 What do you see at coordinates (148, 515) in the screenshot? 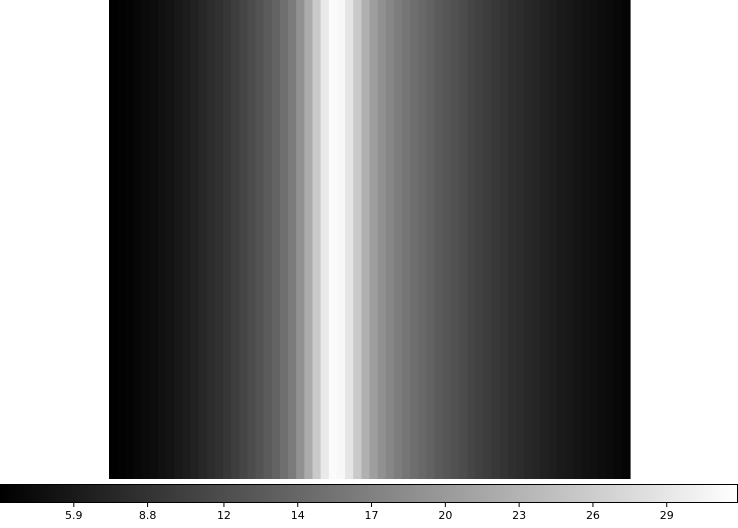
I see `colorbar-tick-label: 8.8` at bounding box center [148, 515].